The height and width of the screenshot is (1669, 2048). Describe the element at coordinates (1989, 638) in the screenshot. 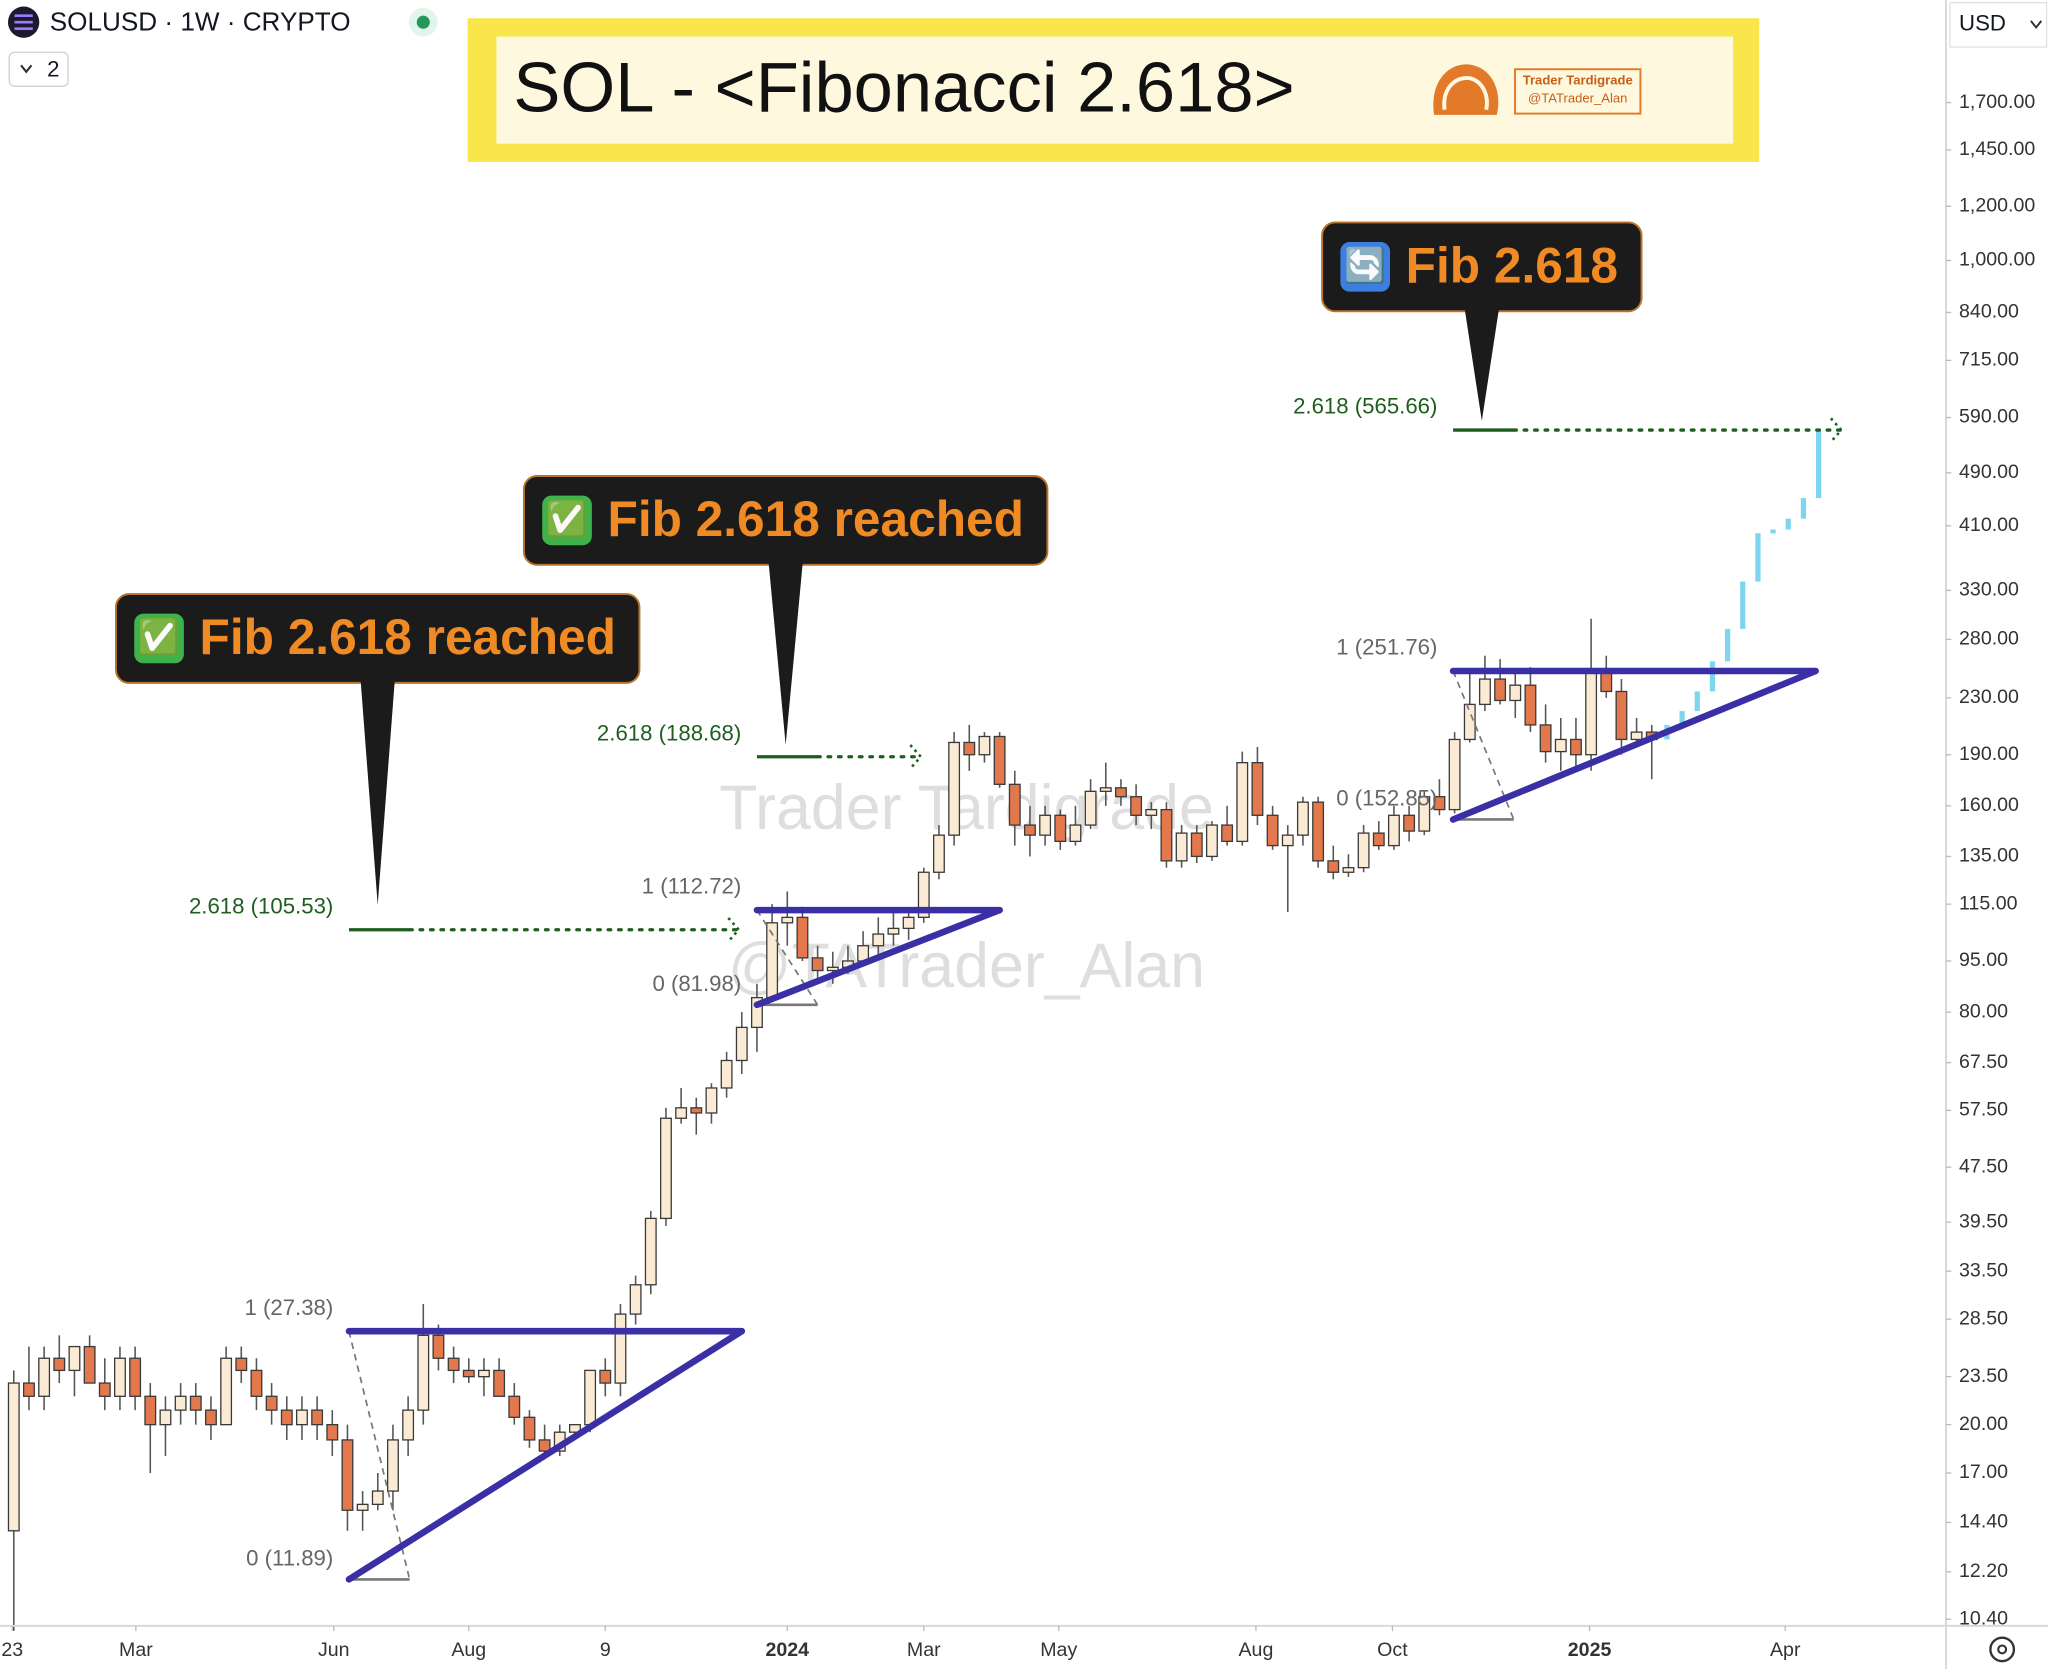

I see `y-tick-label: 280.00` at that location.